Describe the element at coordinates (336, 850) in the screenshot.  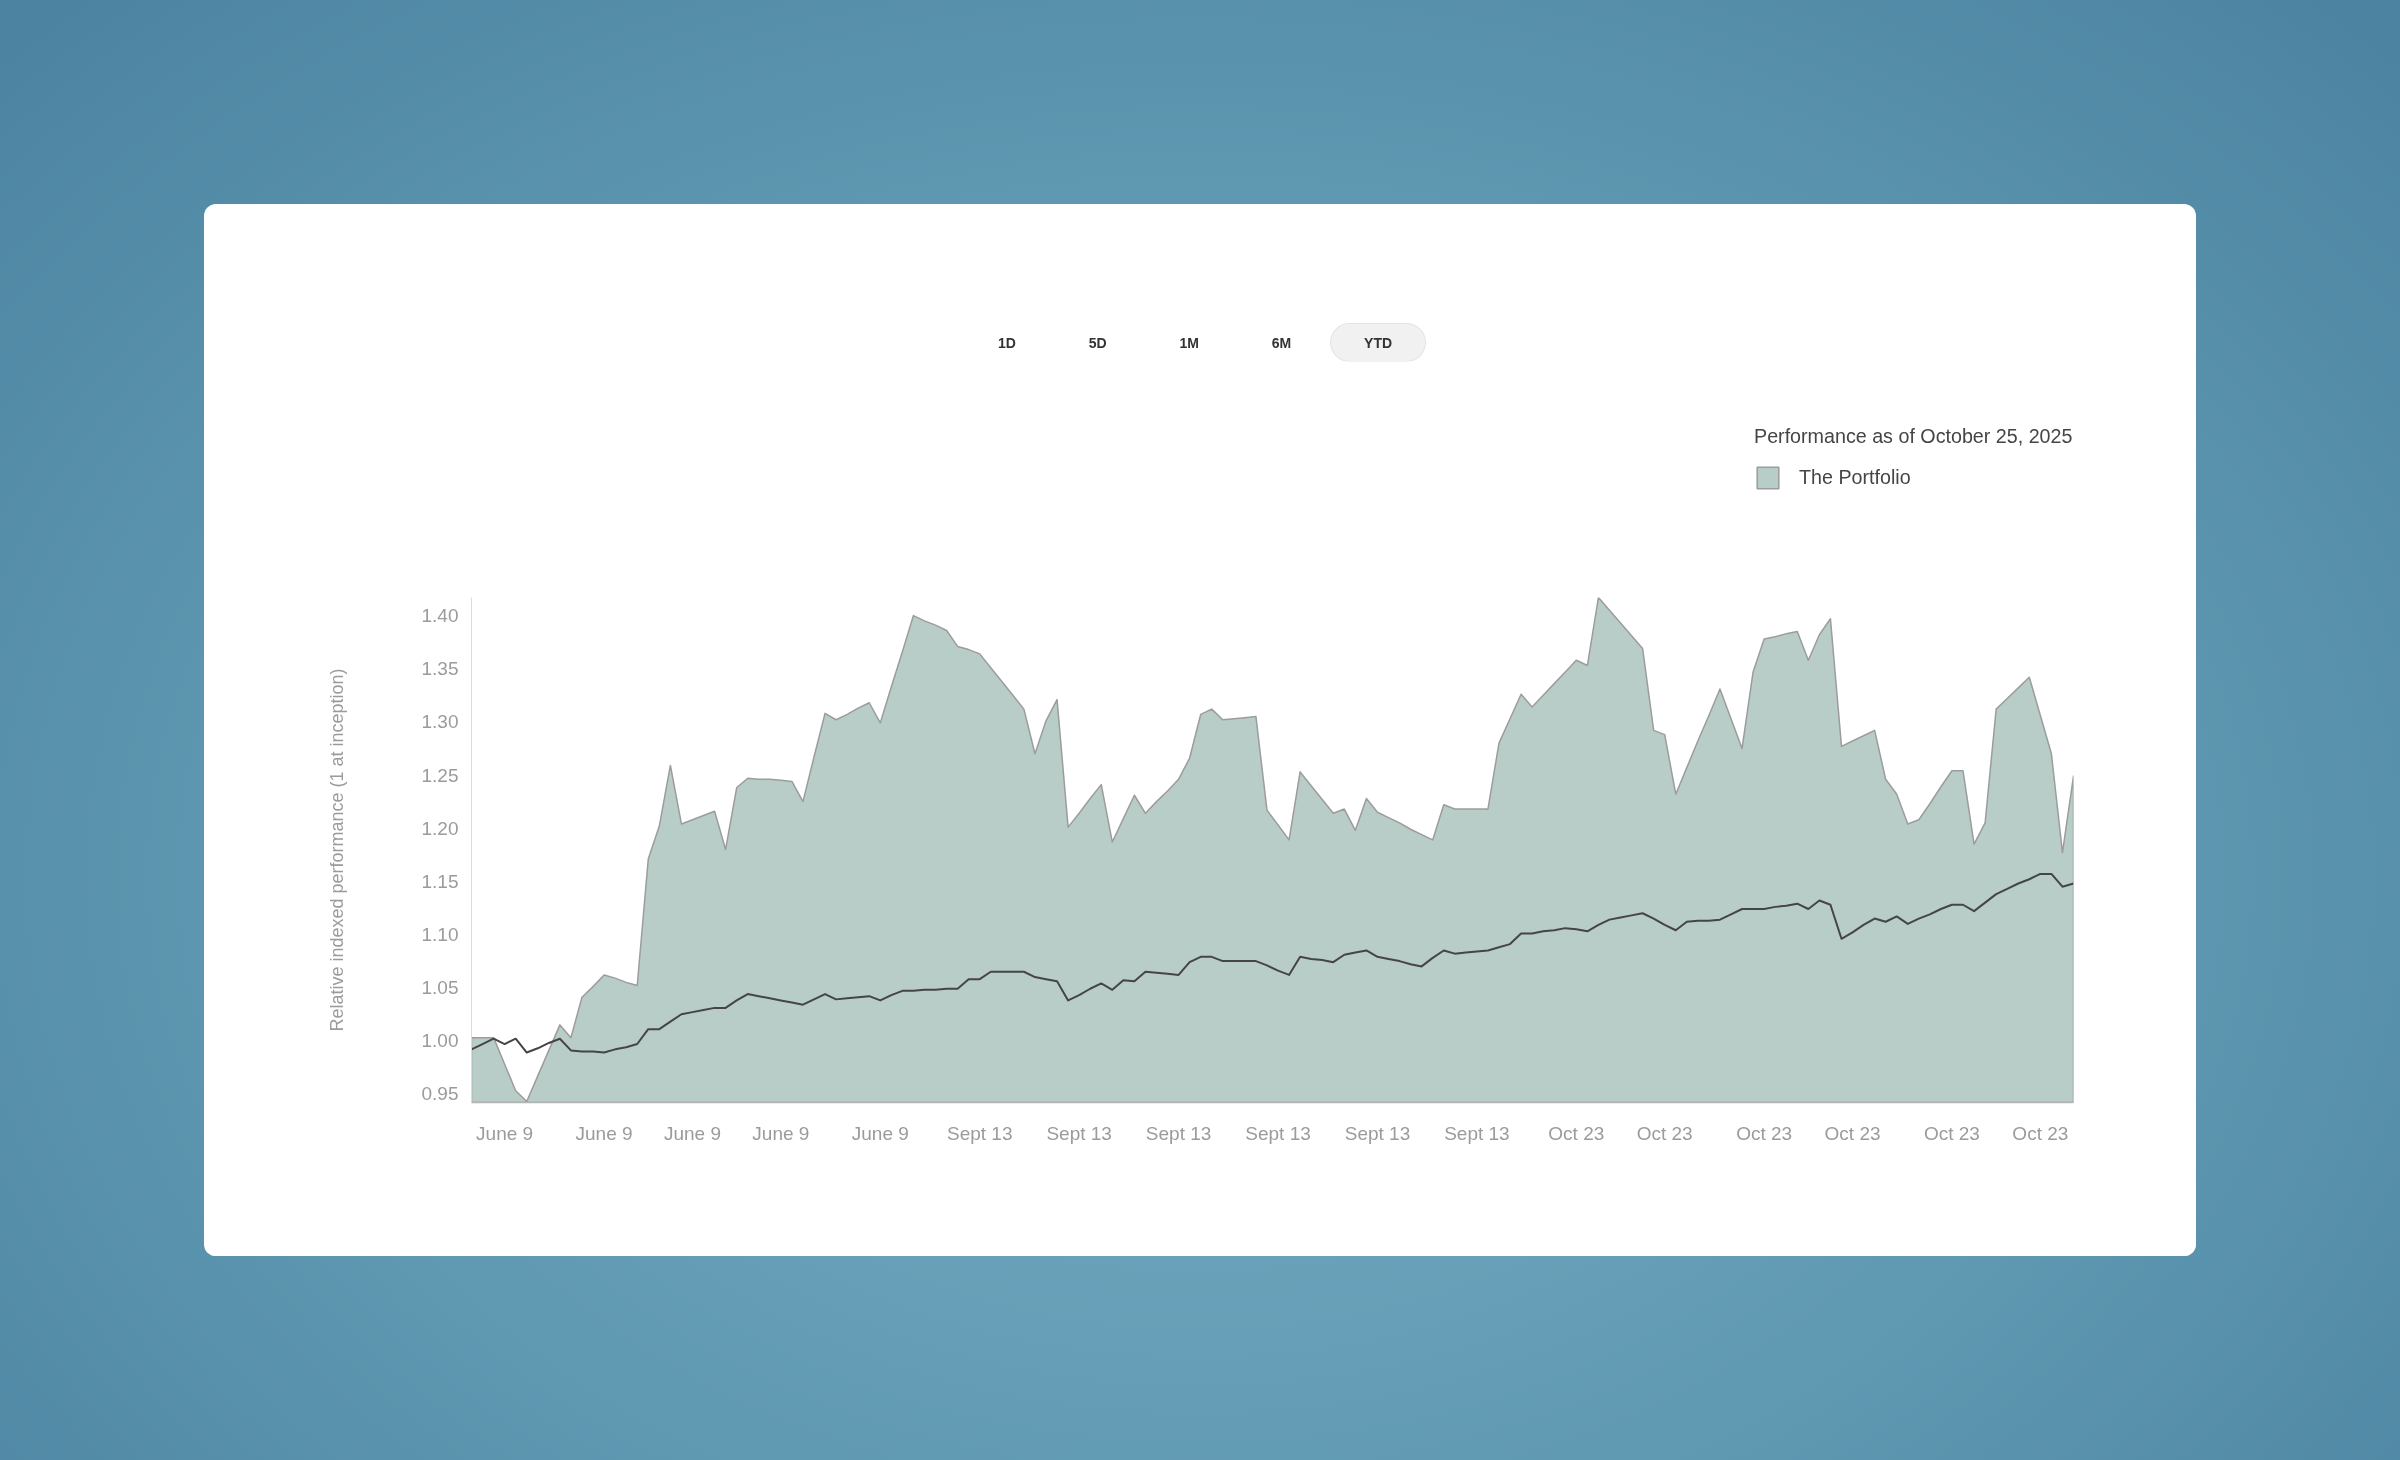
I see `y-axis-title: Relative indexed performance (1 at inception)` at that location.